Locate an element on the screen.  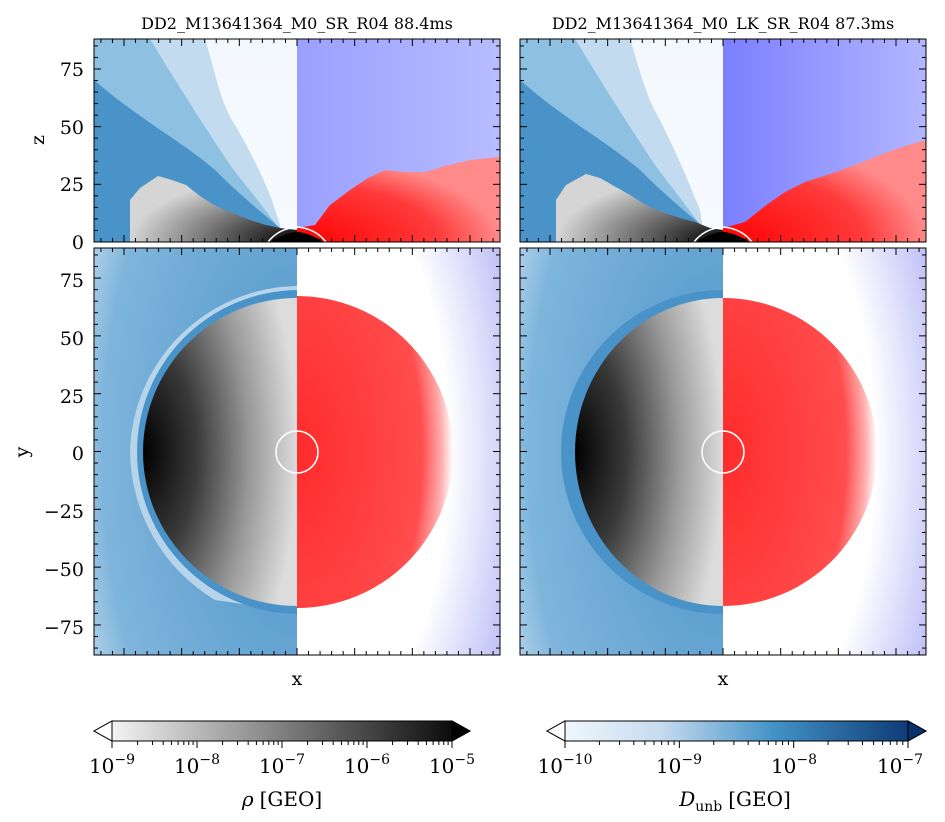
rho-tick-label: 10⁻⁶ is located at coordinates (367, 765).